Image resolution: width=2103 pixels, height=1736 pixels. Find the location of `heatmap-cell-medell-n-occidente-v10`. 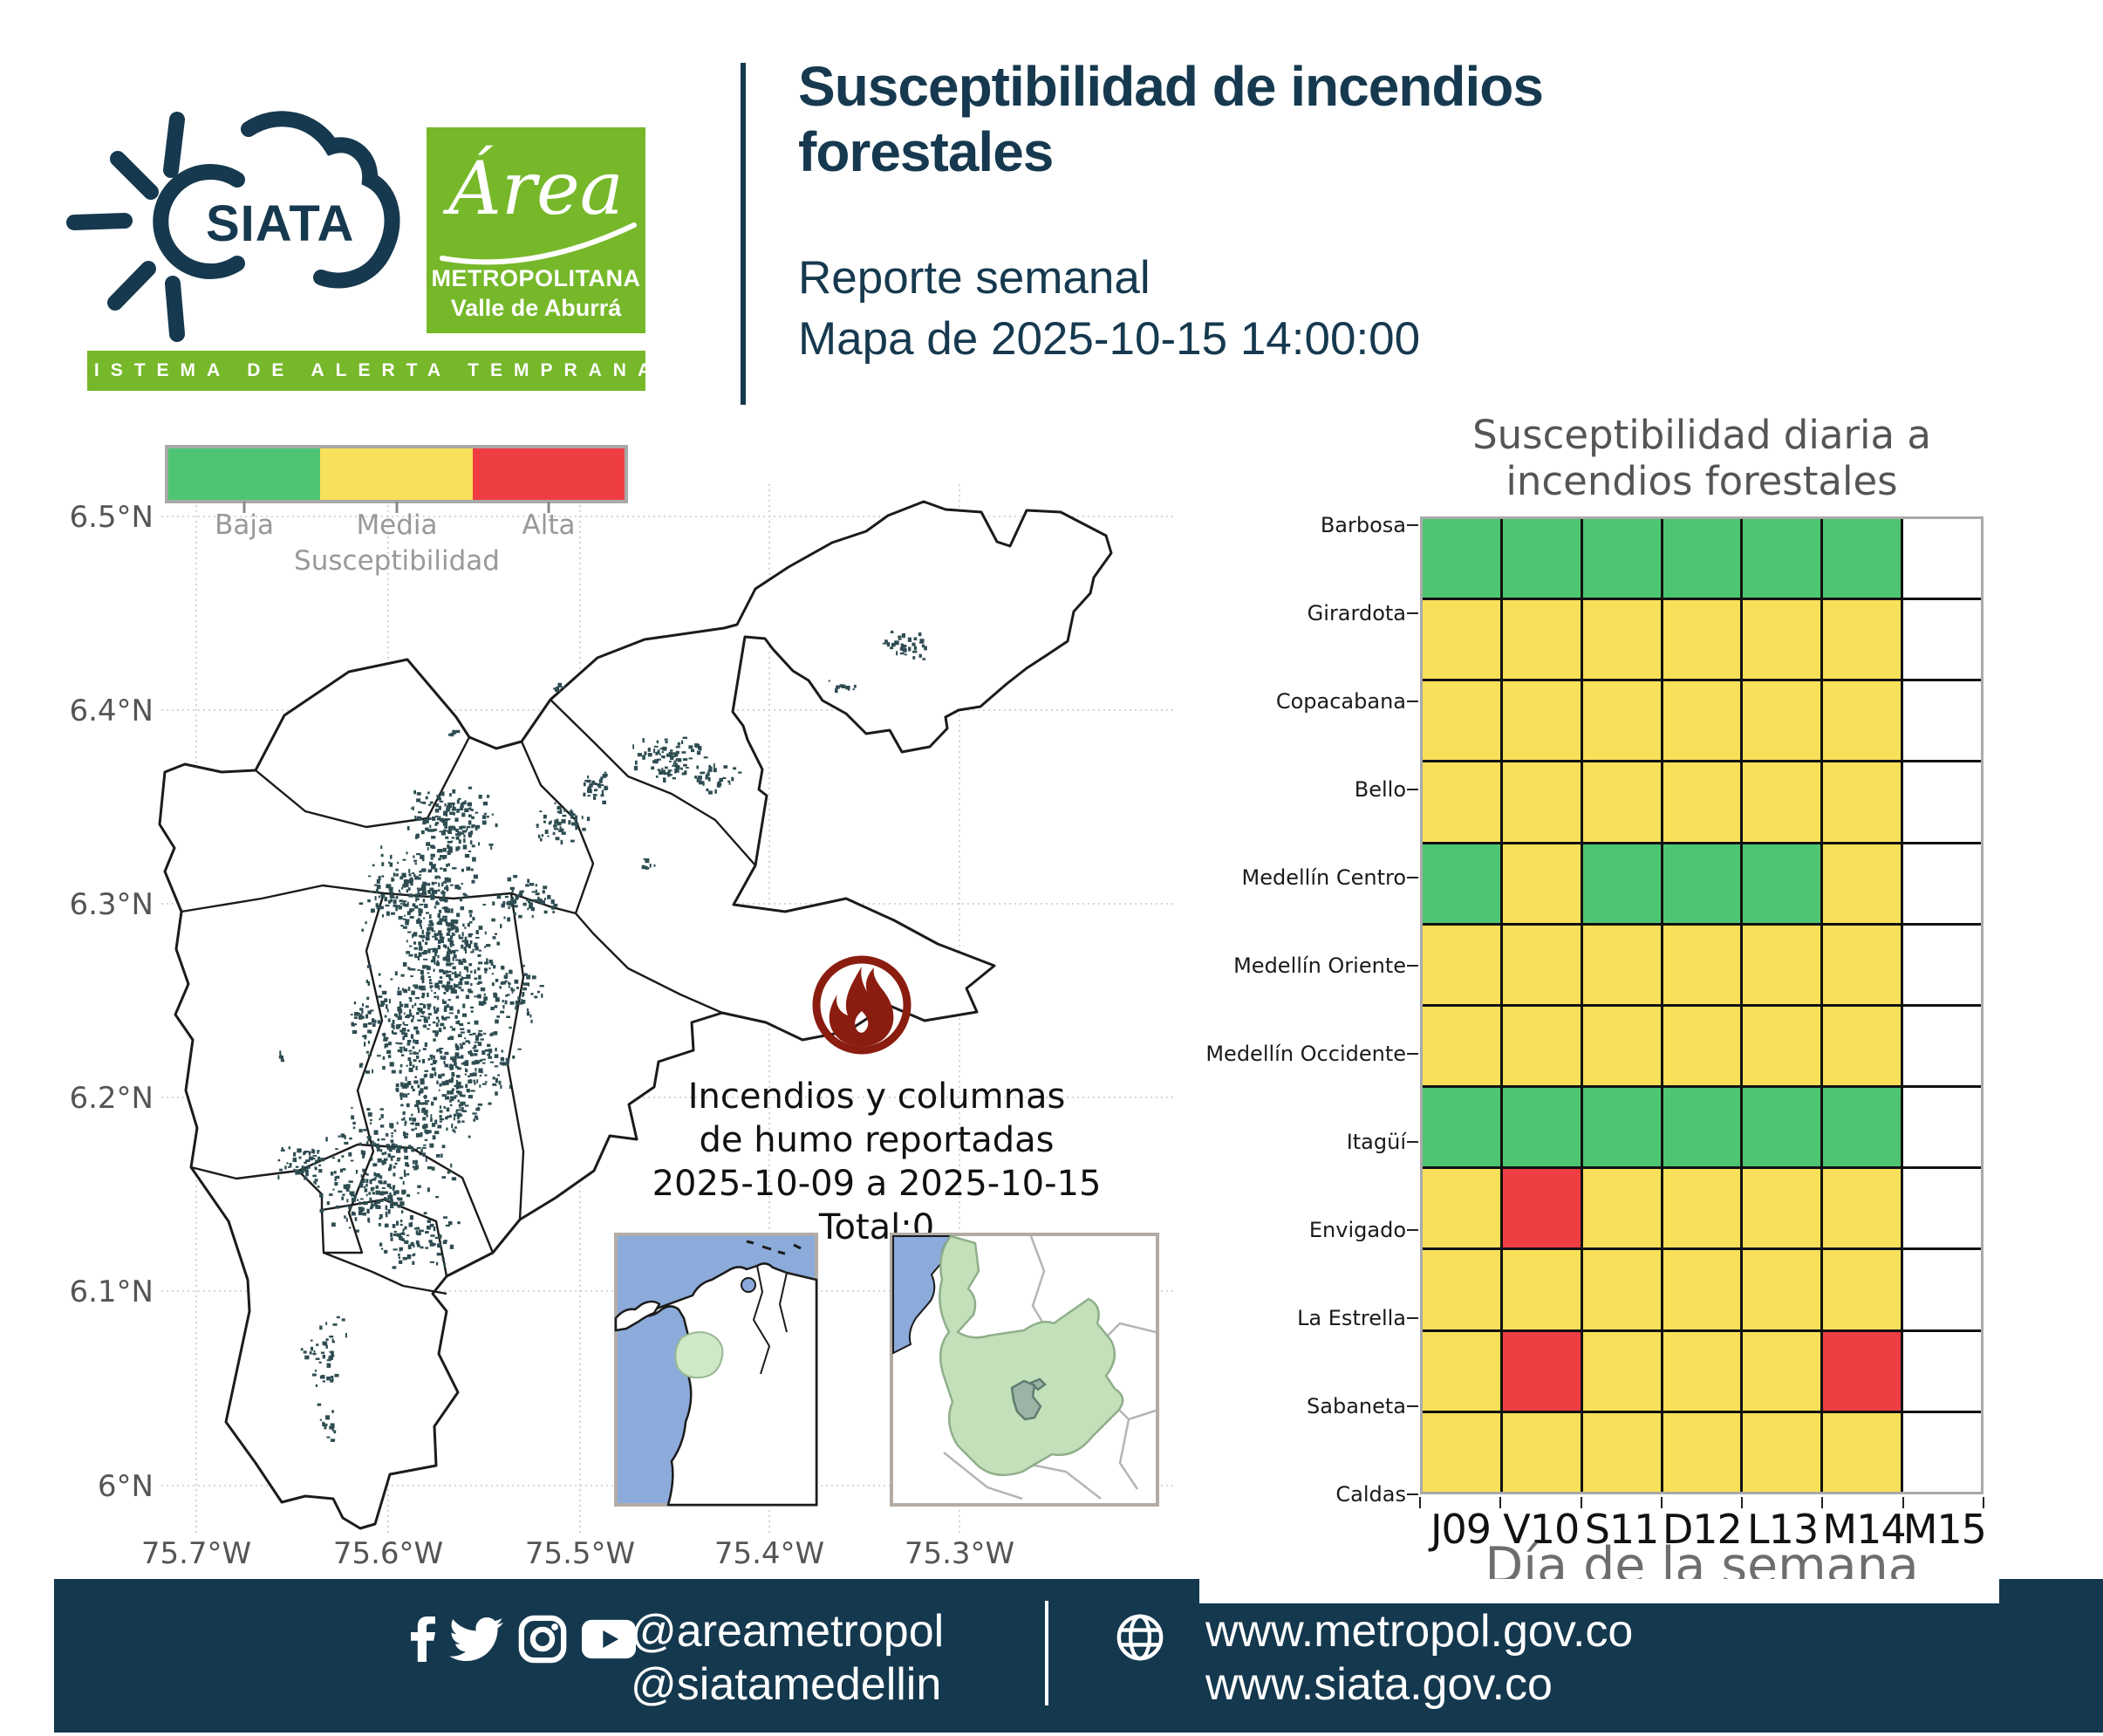

heatmap-cell-medell-n-occidente-v10 is located at coordinates (1542, 1046).